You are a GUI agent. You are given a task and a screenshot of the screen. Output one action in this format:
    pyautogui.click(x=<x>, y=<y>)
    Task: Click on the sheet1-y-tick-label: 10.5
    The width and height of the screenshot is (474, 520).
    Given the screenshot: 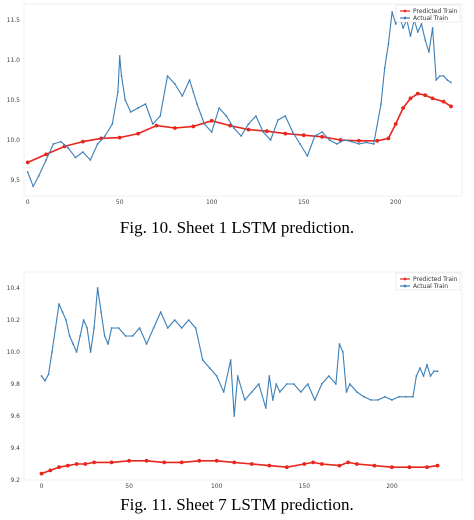 What is the action you would take?
    pyautogui.click(x=14, y=100)
    